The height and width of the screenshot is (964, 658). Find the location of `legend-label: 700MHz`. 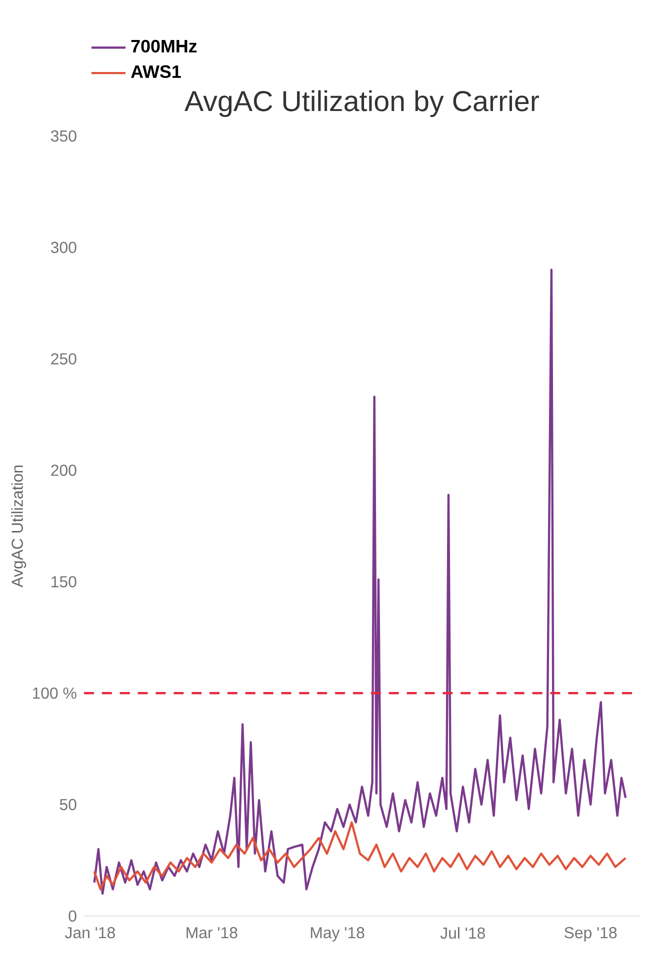

legend-label: 700MHz is located at coordinates (164, 46).